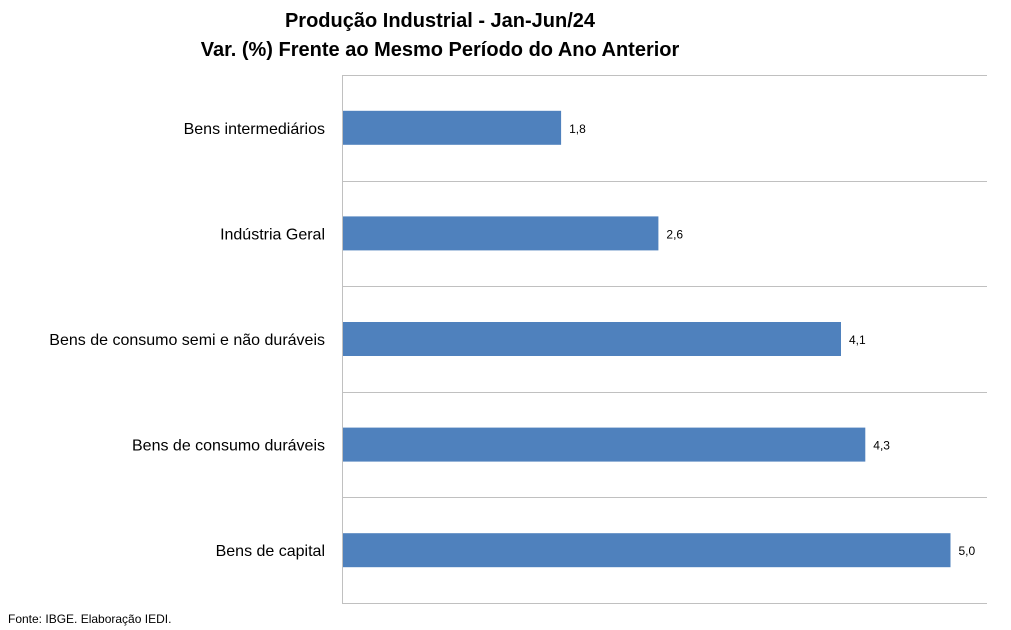 This screenshot has width=1011, height=630. What do you see at coordinates (440, 21) in the screenshot?
I see `chart-title: Produção Industrial - Jan-Jun/24` at bounding box center [440, 21].